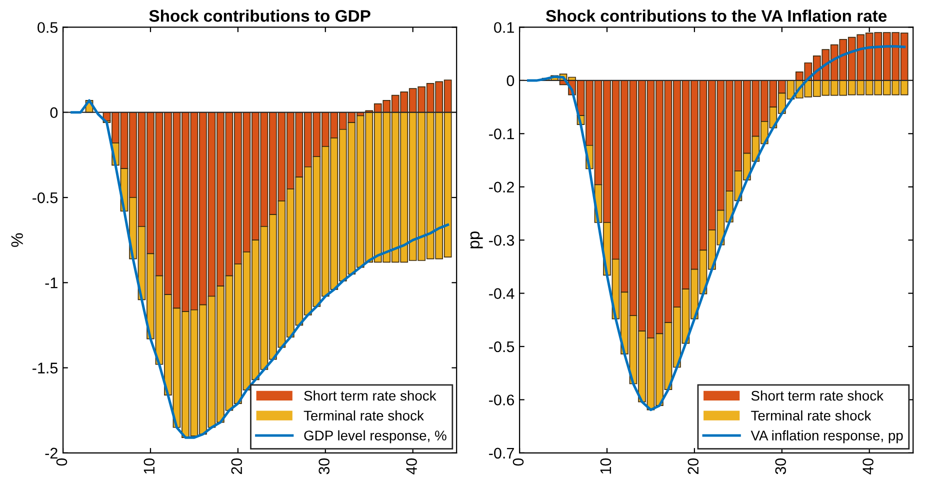  Describe the element at coordinates (501, 134) in the screenshot. I see `y-tick-label: -0.1` at that location.